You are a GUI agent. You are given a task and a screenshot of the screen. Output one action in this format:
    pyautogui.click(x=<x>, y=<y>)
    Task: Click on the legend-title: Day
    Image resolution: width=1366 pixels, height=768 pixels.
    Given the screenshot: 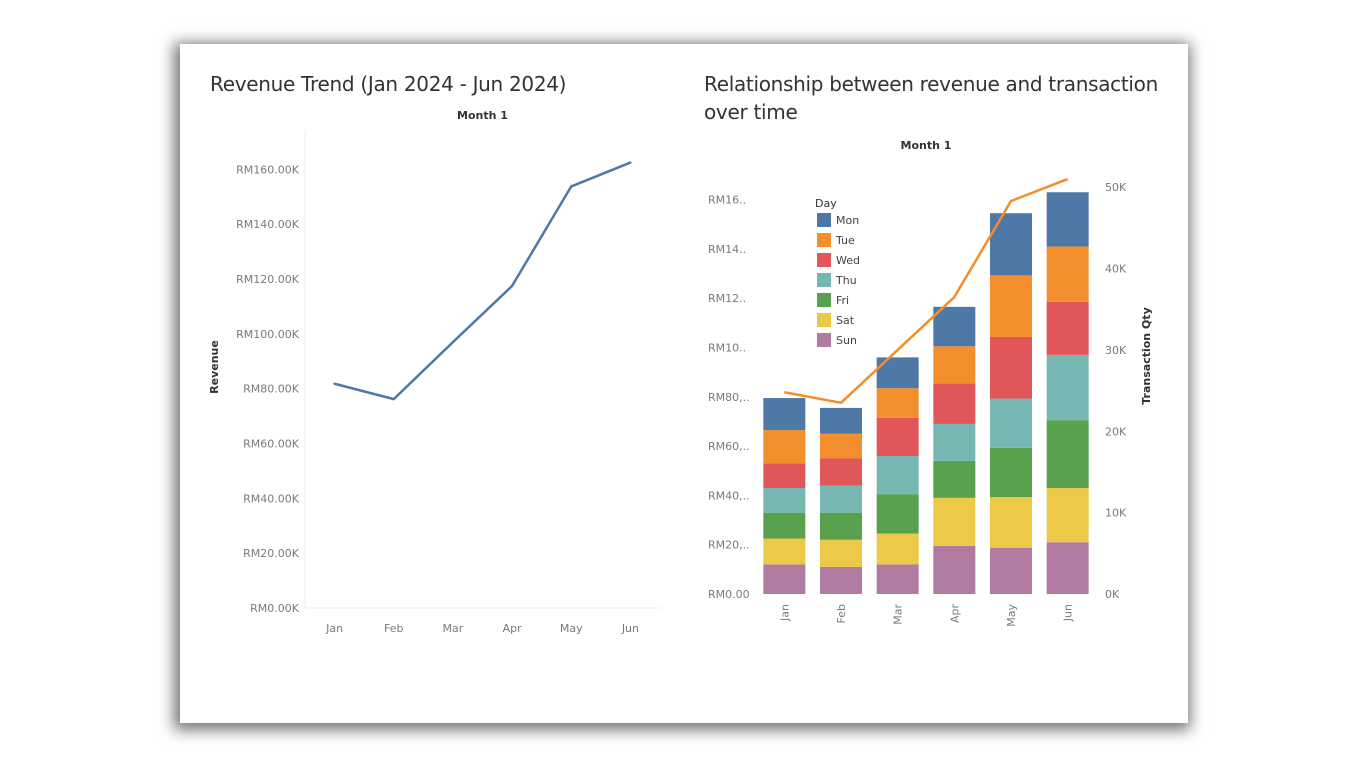 What is the action you would take?
    pyautogui.click(x=826, y=203)
    